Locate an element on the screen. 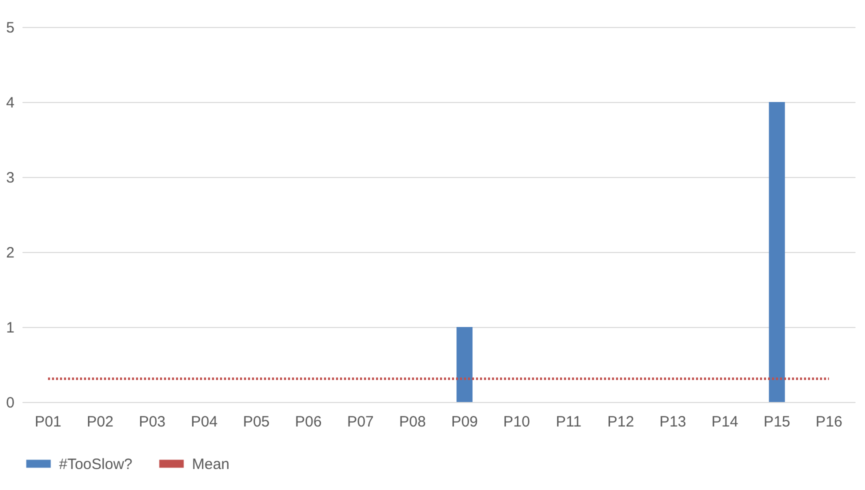 Image resolution: width=865 pixels, height=490 pixels. x-tick-label: P04 is located at coordinates (204, 422).